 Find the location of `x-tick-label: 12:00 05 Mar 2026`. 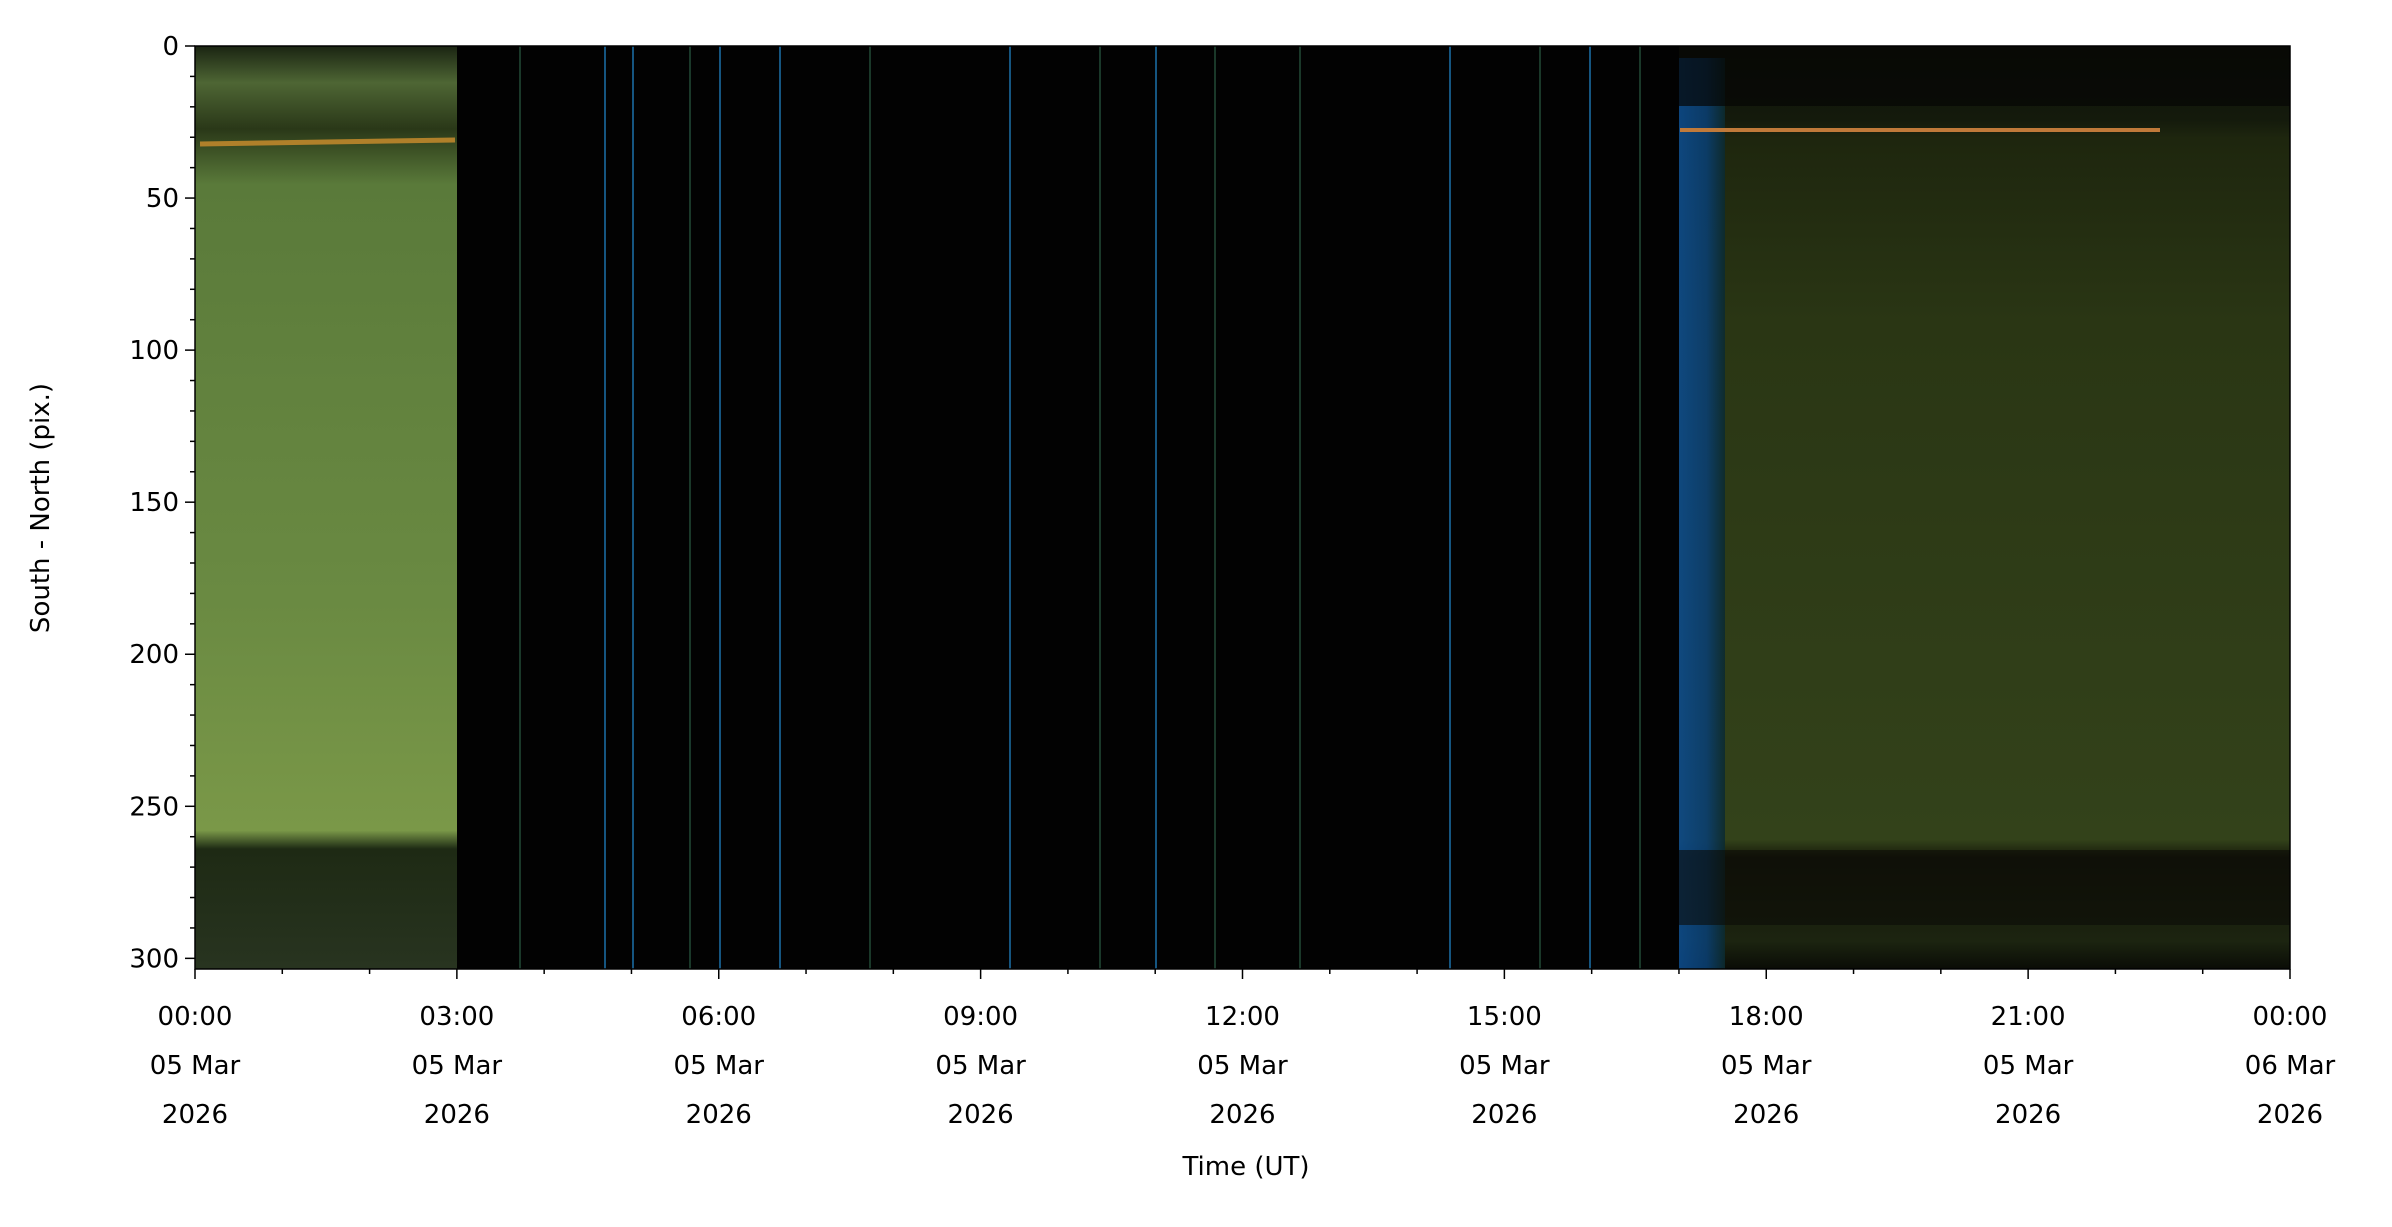

x-tick-label: 12:00 05 Mar 2026 is located at coordinates (1242, 1066).